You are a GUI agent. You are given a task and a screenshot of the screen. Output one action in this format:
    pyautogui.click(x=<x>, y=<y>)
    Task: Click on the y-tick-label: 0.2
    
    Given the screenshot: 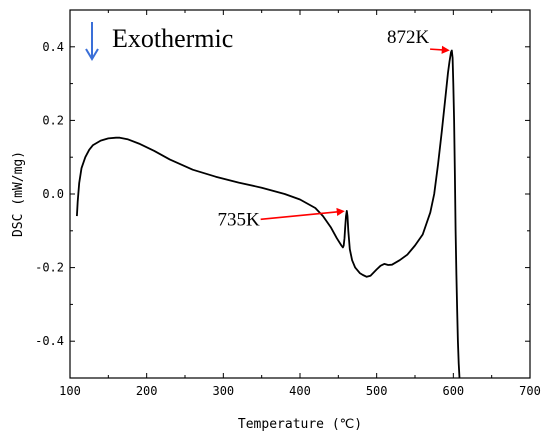 What is the action you would take?
    pyautogui.click(x=53, y=120)
    